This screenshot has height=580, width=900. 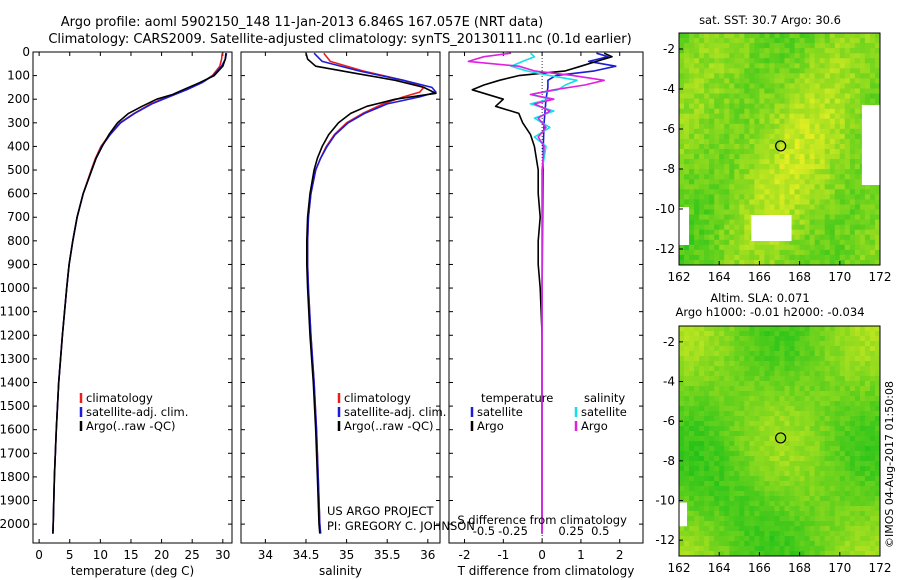 What do you see at coordinates (100, 555) in the screenshot?
I see `p-temp-xtick-label: 10` at bounding box center [100, 555].